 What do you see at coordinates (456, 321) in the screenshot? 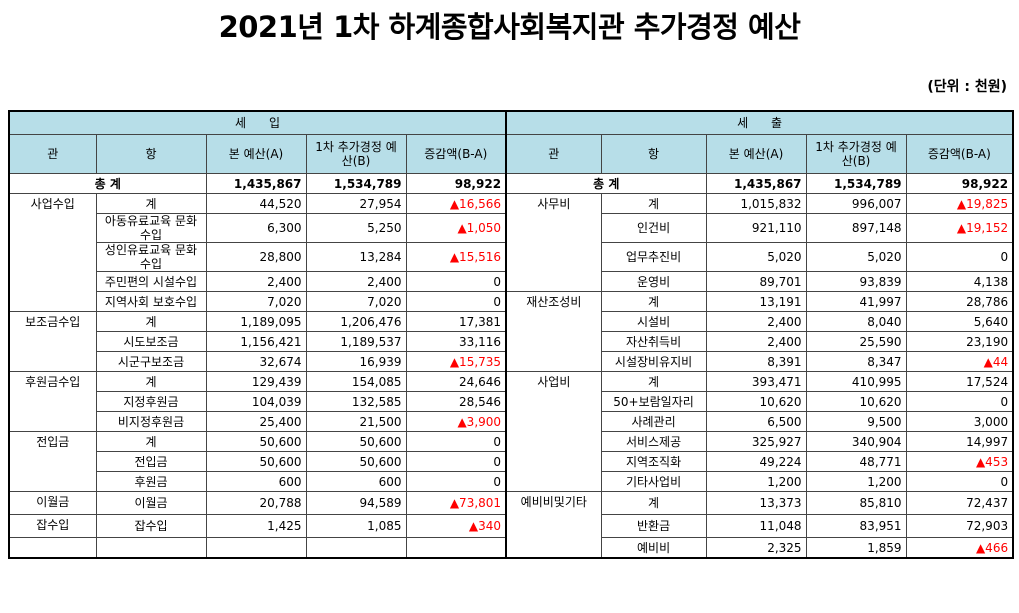
I see `change-cell: 17,381` at bounding box center [456, 321].